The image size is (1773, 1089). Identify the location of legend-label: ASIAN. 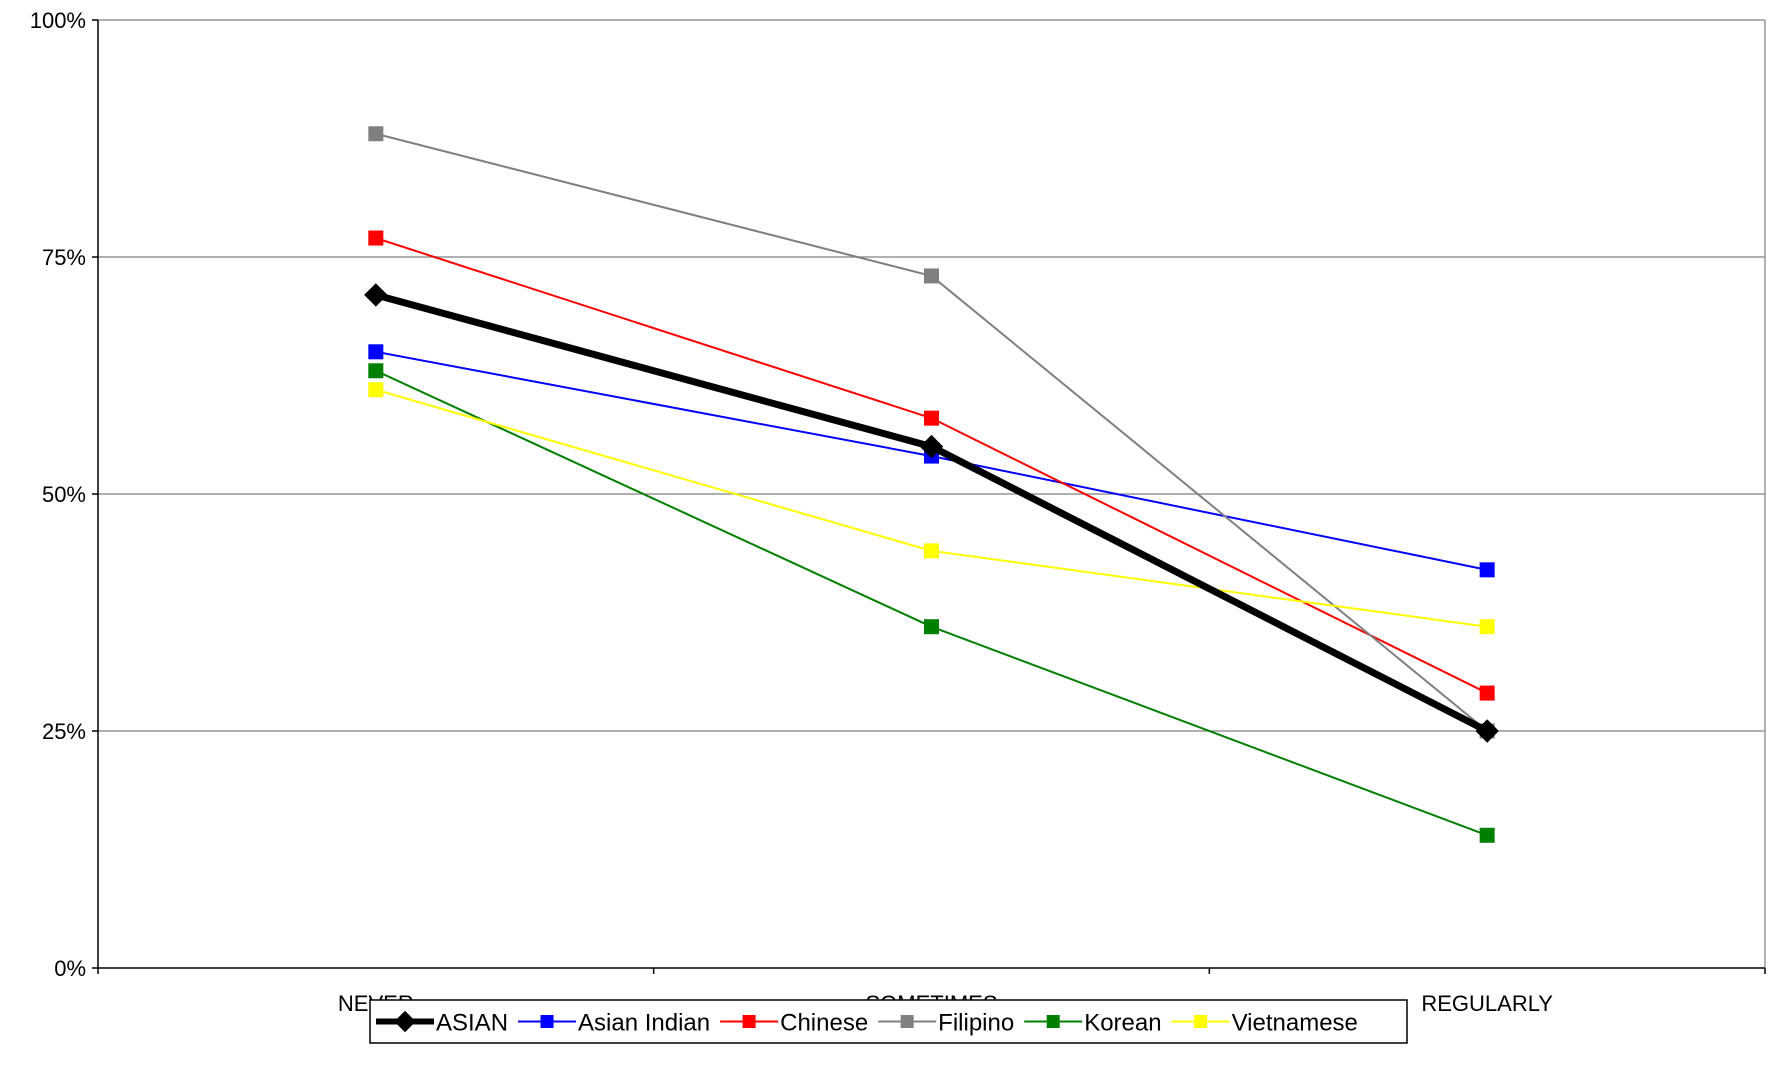
(472, 1023).